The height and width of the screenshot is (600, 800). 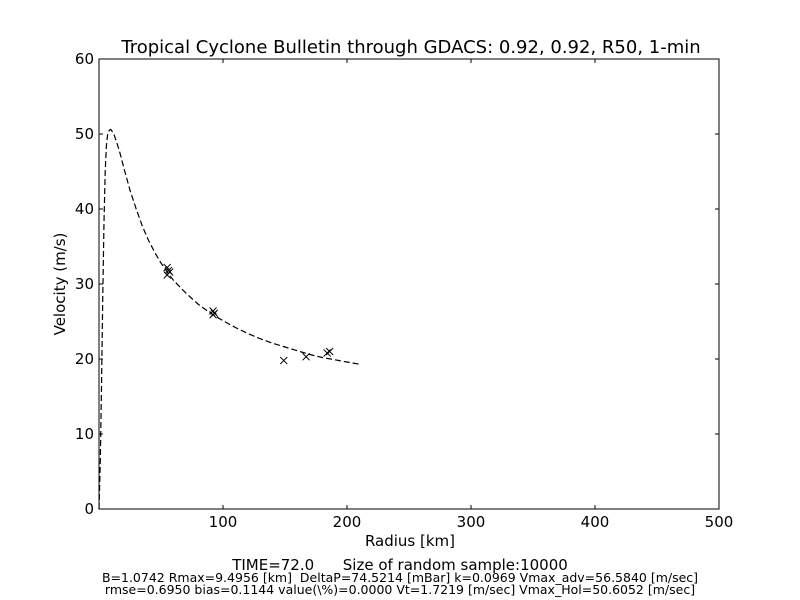 I want to click on y-tick-label: 0, so click(x=89, y=509).